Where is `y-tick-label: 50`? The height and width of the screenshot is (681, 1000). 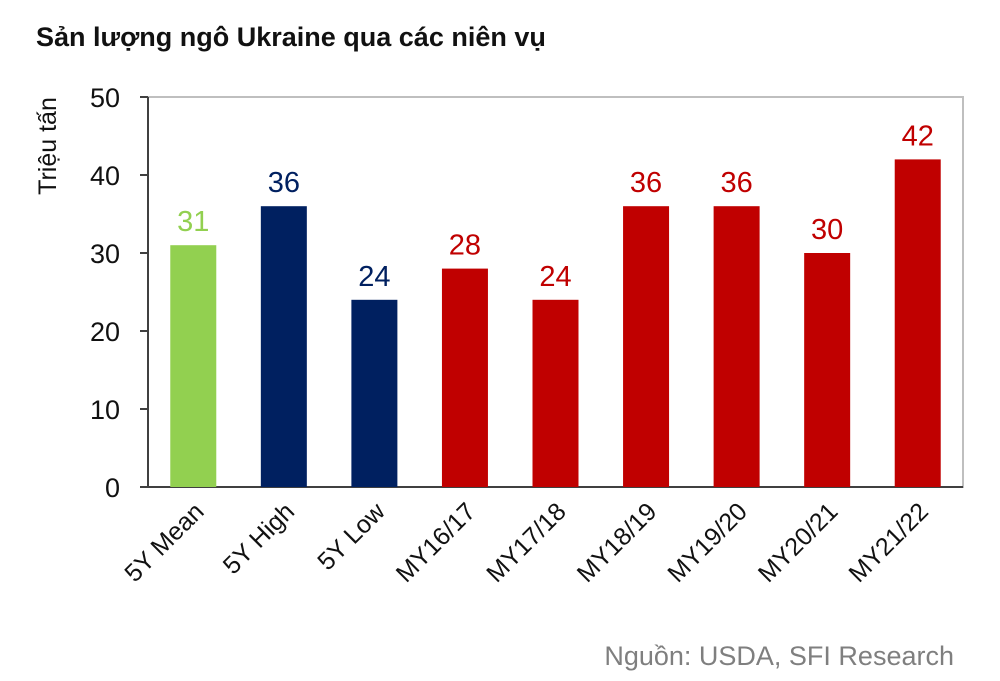 y-tick-label: 50 is located at coordinates (105, 98).